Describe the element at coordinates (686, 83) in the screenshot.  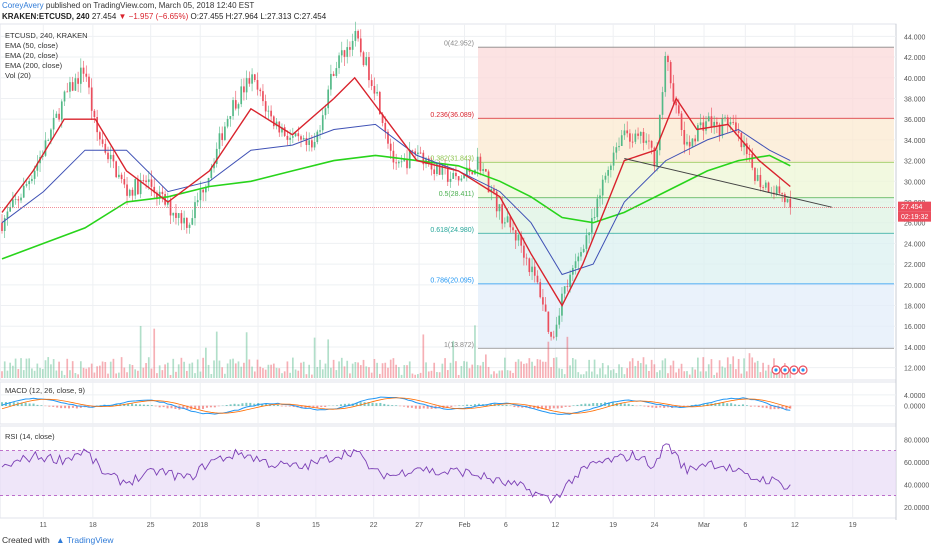
I see `fib-zone` at that location.